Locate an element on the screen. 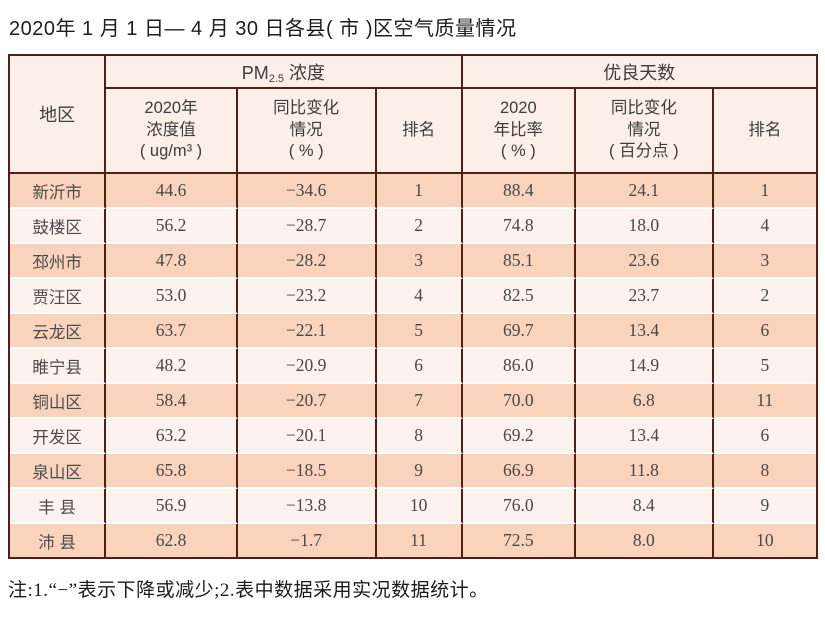 The image size is (825, 620). cell-good-rank: 11 is located at coordinates (764, 401).